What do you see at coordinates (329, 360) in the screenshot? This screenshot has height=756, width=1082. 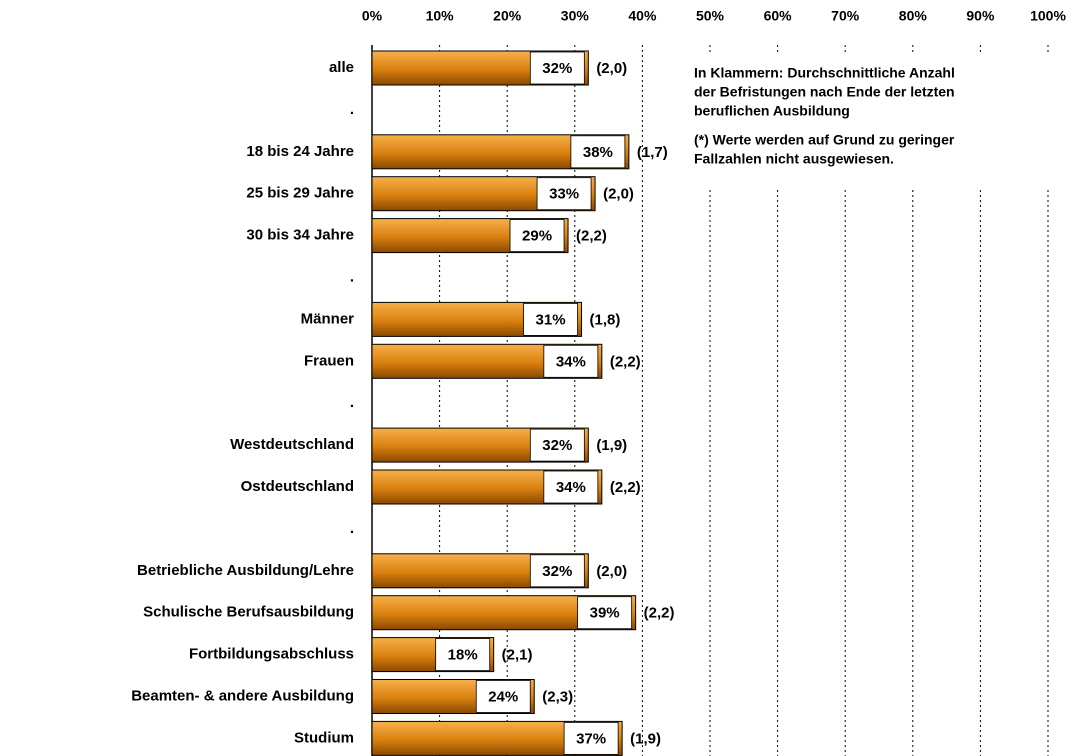 I see `category-label: Frauen` at bounding box center [329, 360].